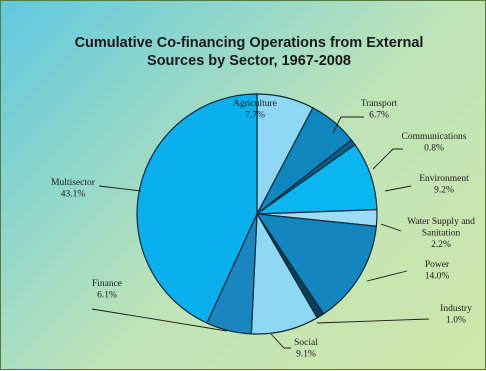  What do you see at coordinates (306, 349) in the screenshot?
I see `slice-label-social: Social 9.1%` at bounding box center [306, 349].